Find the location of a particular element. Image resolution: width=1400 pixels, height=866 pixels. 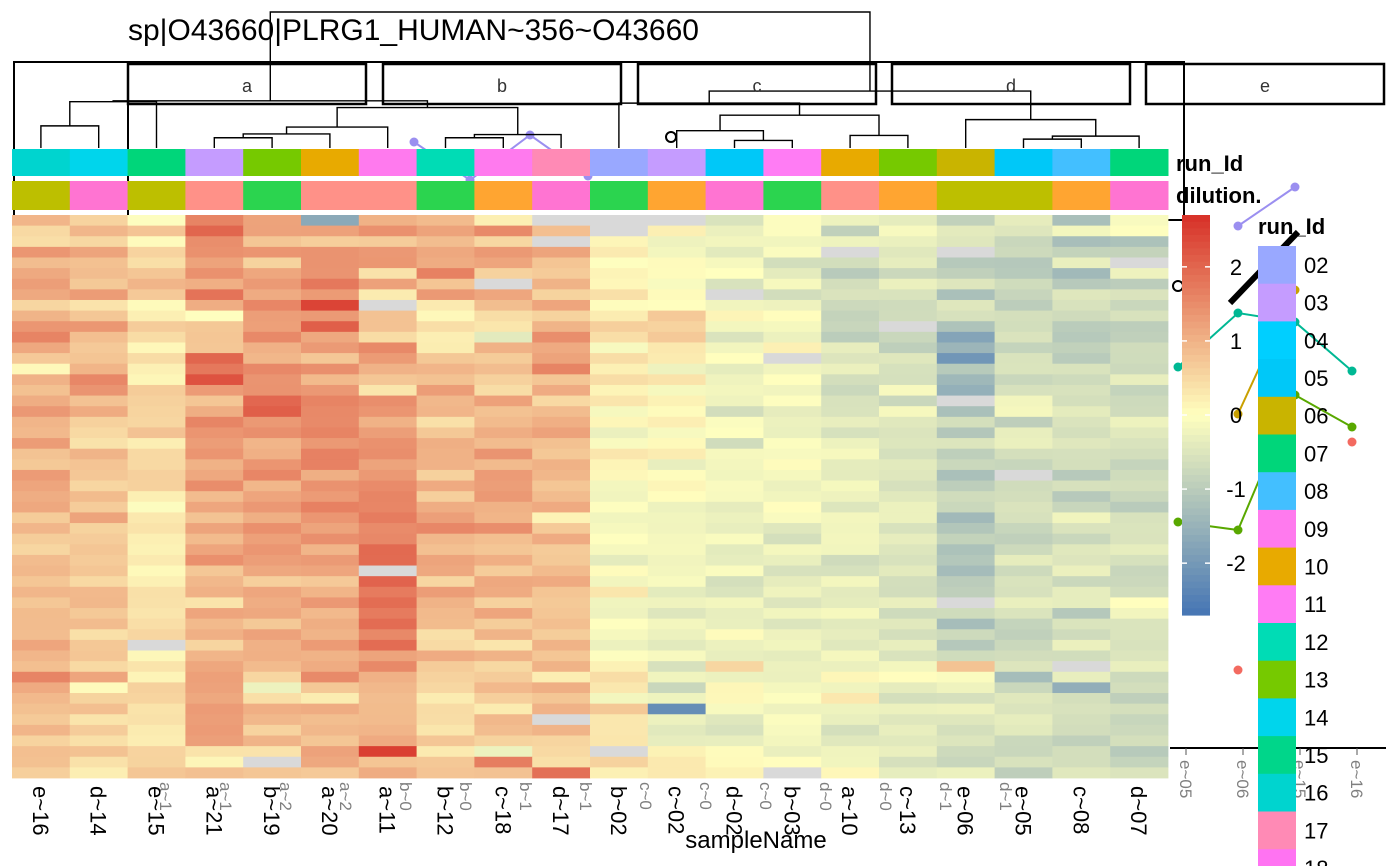

column-label: e~16 is located at coordinates (40, 811).